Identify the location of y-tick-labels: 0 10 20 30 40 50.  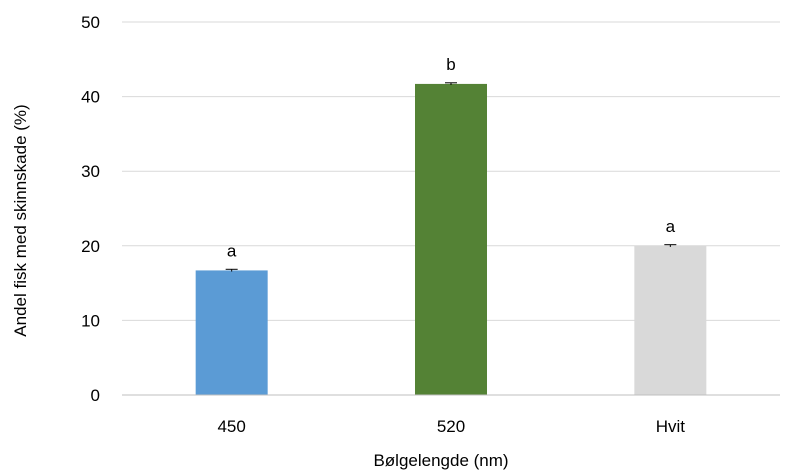
(90, 209).